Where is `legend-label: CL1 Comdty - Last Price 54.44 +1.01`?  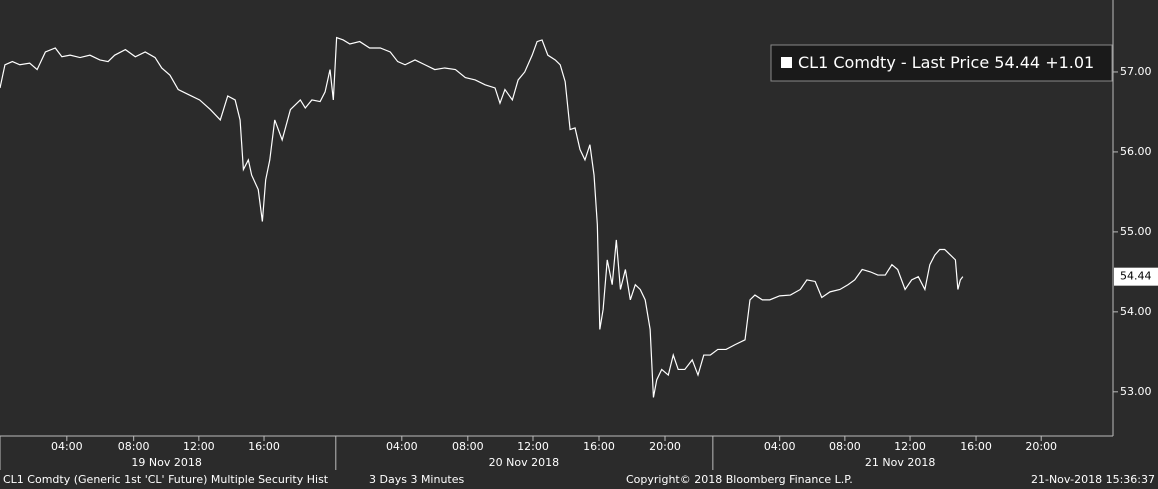 legend-label: CL1 Comdty - Last Price 54.44 +1.01 is located at coordinates (946, 62).